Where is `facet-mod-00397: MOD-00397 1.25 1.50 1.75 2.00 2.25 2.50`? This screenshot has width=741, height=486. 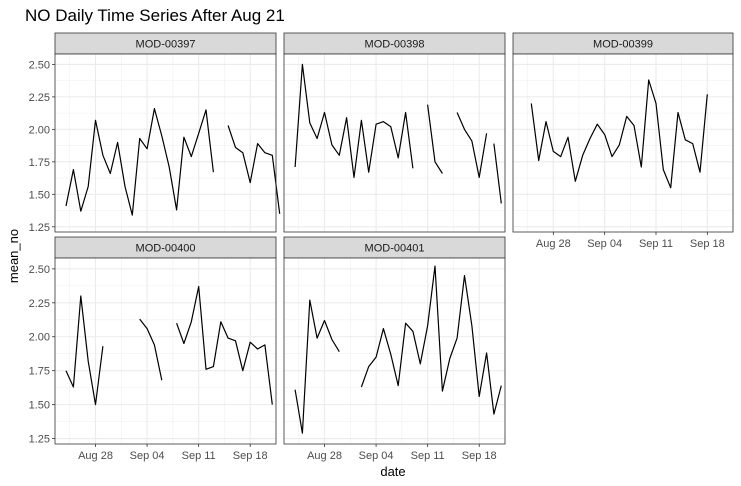 facet-mod-00397: MOD-00397 1.25 1.50 1.75 2.00 2.25 2.50 is located at coordinates (155, 133).